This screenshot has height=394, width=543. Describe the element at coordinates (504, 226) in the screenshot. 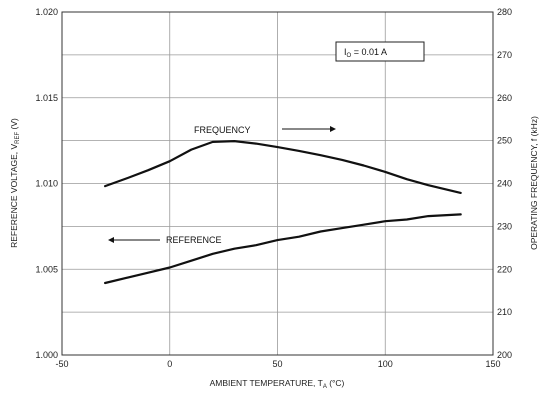

I see `y-right-tick-label: 230` at that location.